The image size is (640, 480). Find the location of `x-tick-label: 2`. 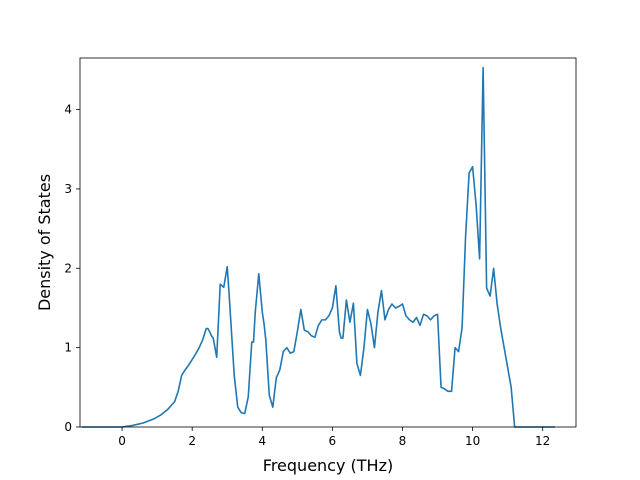

x-tick-label: 2 is located at coordinates (192, 441).